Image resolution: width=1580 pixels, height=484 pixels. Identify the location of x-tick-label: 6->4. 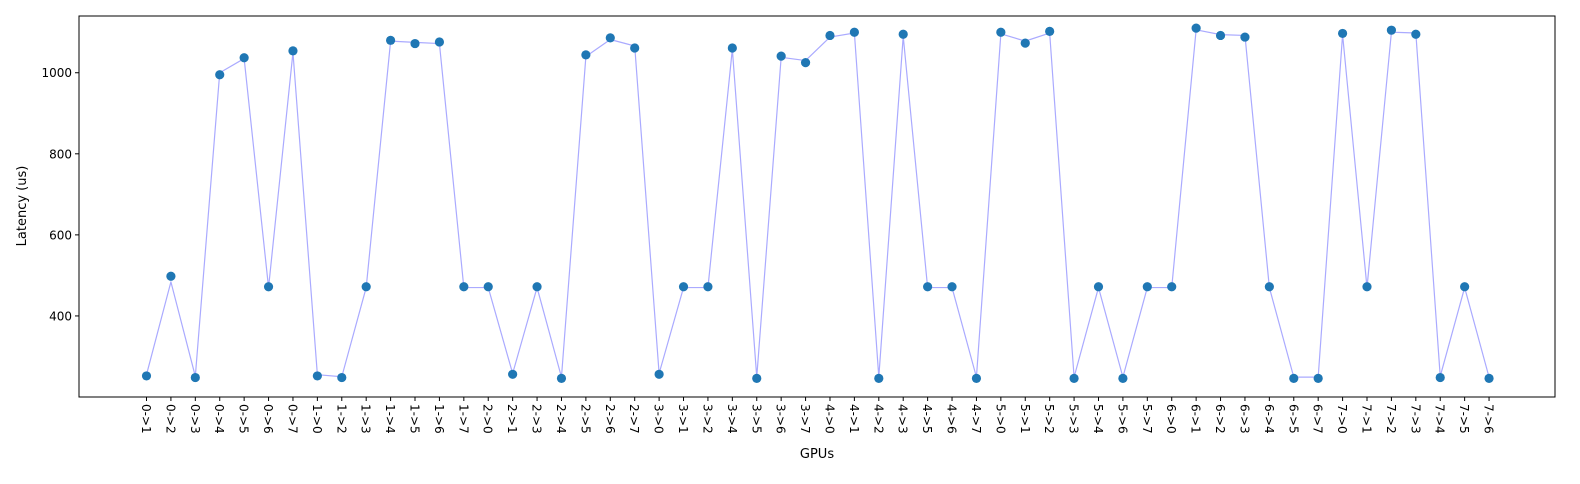
(1269, 419).